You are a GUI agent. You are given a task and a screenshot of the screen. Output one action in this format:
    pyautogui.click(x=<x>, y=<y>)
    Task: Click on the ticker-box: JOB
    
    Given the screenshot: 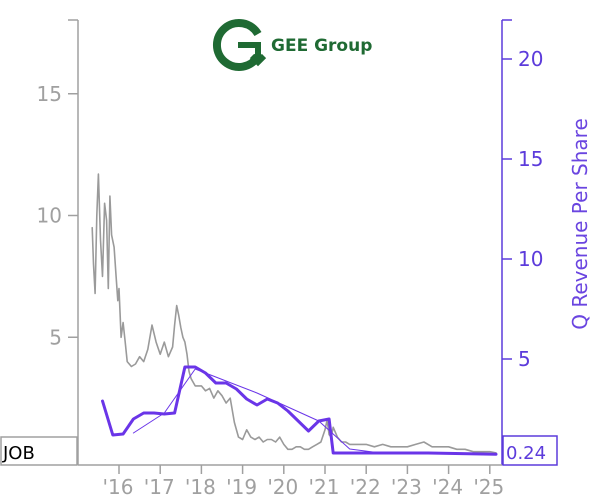 What is the action you would take?
    pyautogui.click(x=39, y=451)
    